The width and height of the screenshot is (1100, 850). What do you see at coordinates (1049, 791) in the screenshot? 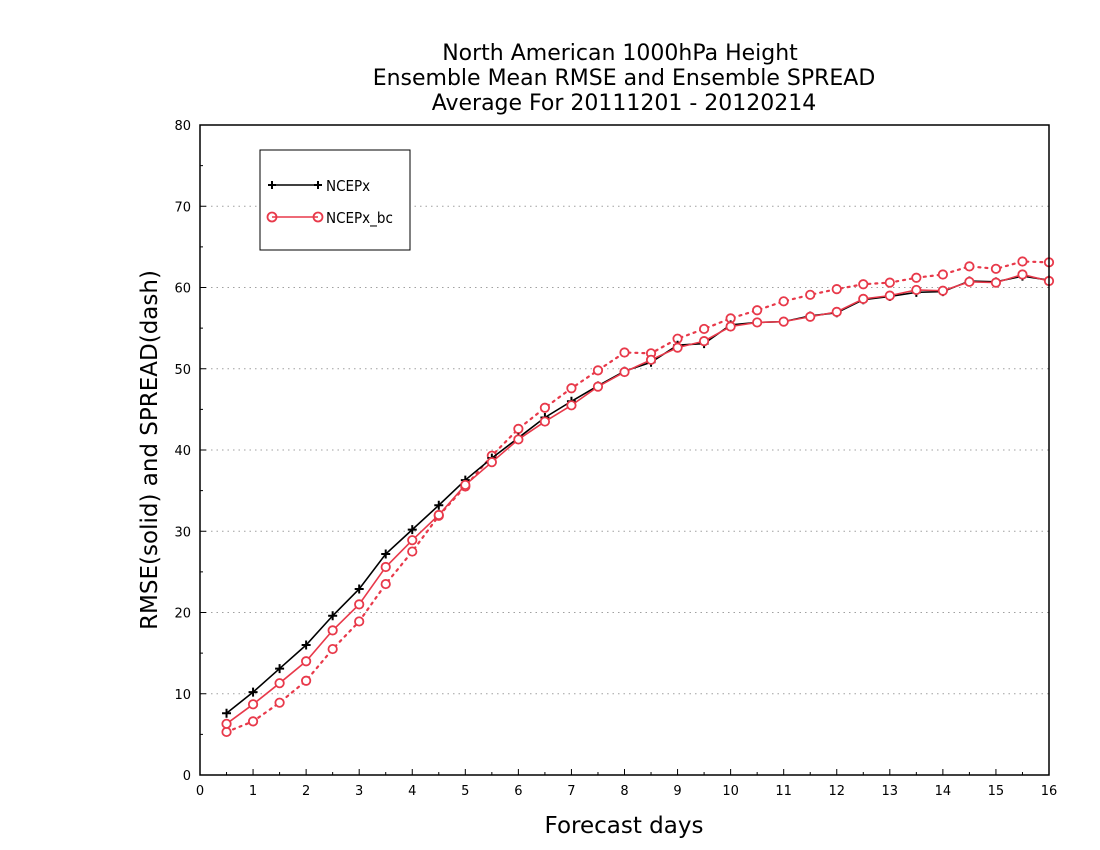
I see `x-tick-label: 16` at bounding box center [1049, 791].